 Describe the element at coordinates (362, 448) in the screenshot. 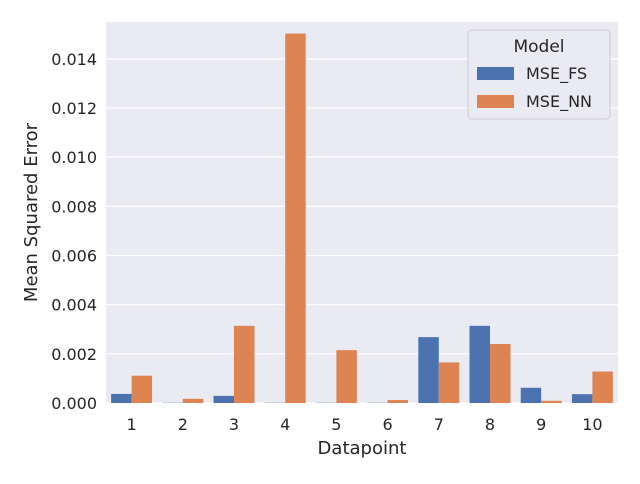

I see `x-axis-label: Datapoint` at that location.